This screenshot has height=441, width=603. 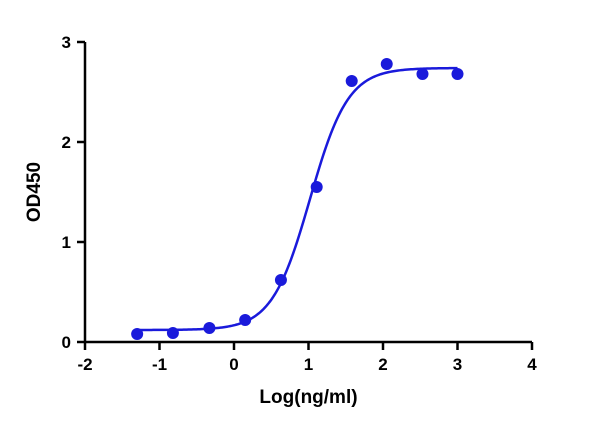 What do you see at coordinates (66, 142) in the screenshot?
I see `y-tick-label: 2` at bounding box center [66, 142].